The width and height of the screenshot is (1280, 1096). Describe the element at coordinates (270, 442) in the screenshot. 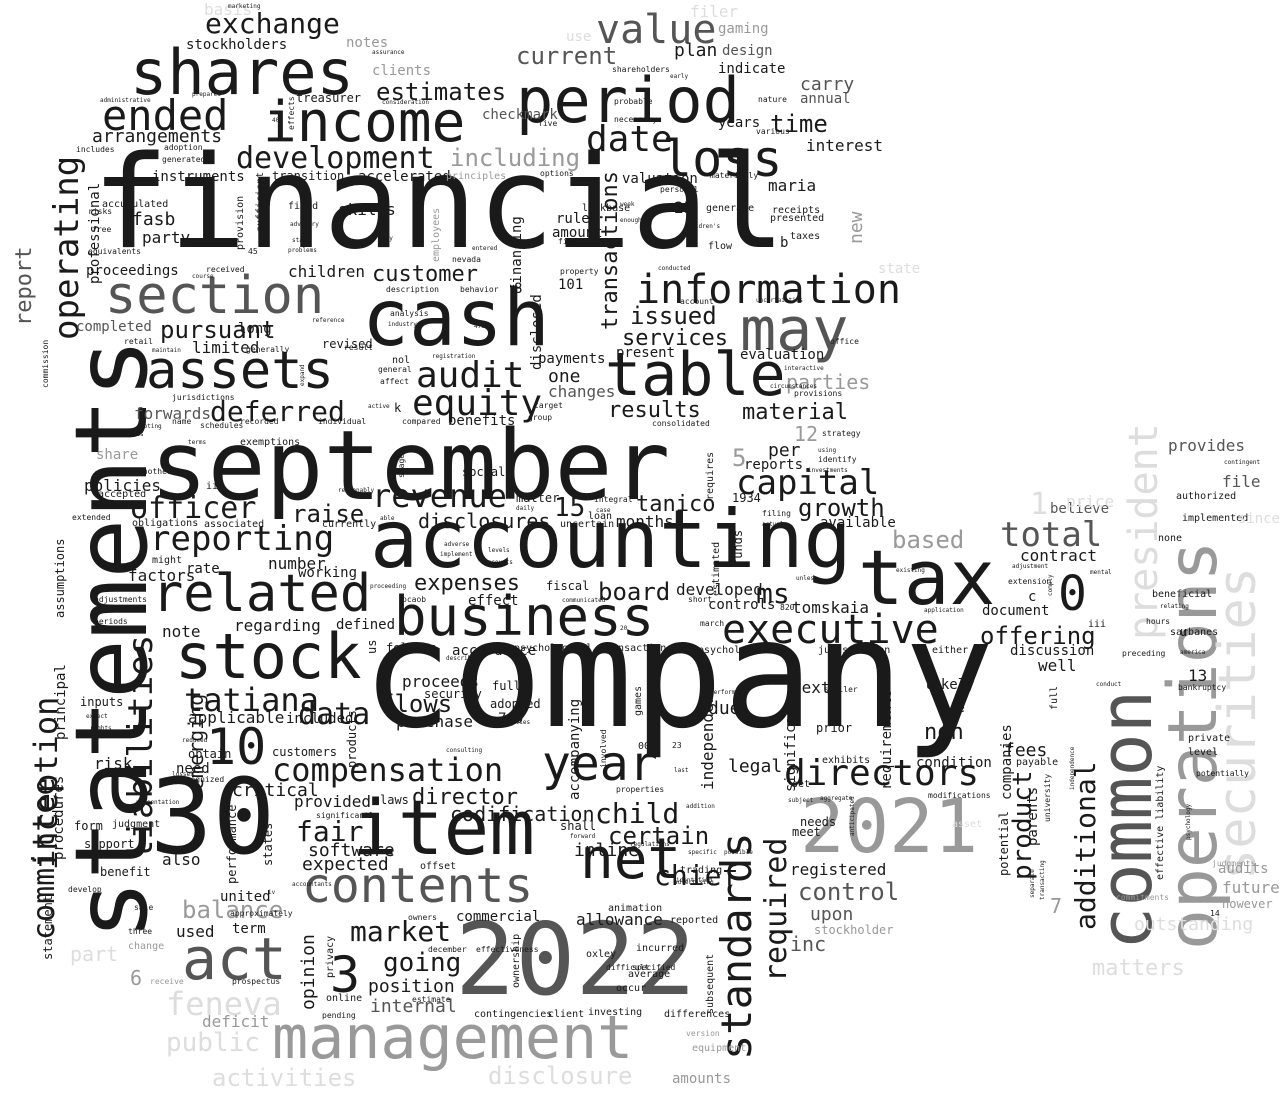

I see `word-exemptions: exemptions` at that location.